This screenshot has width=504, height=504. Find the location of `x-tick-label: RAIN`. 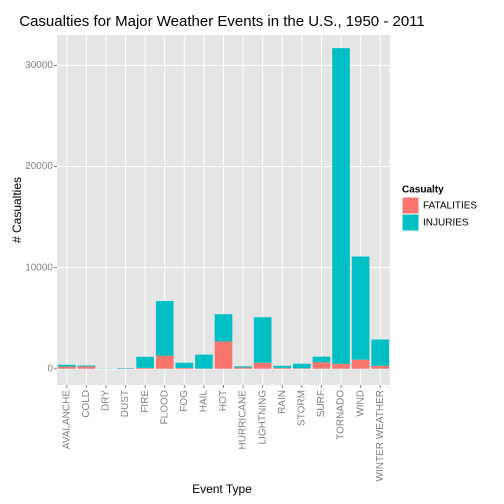

x-tick-label: RAIN is located at coordinates (282, 402).